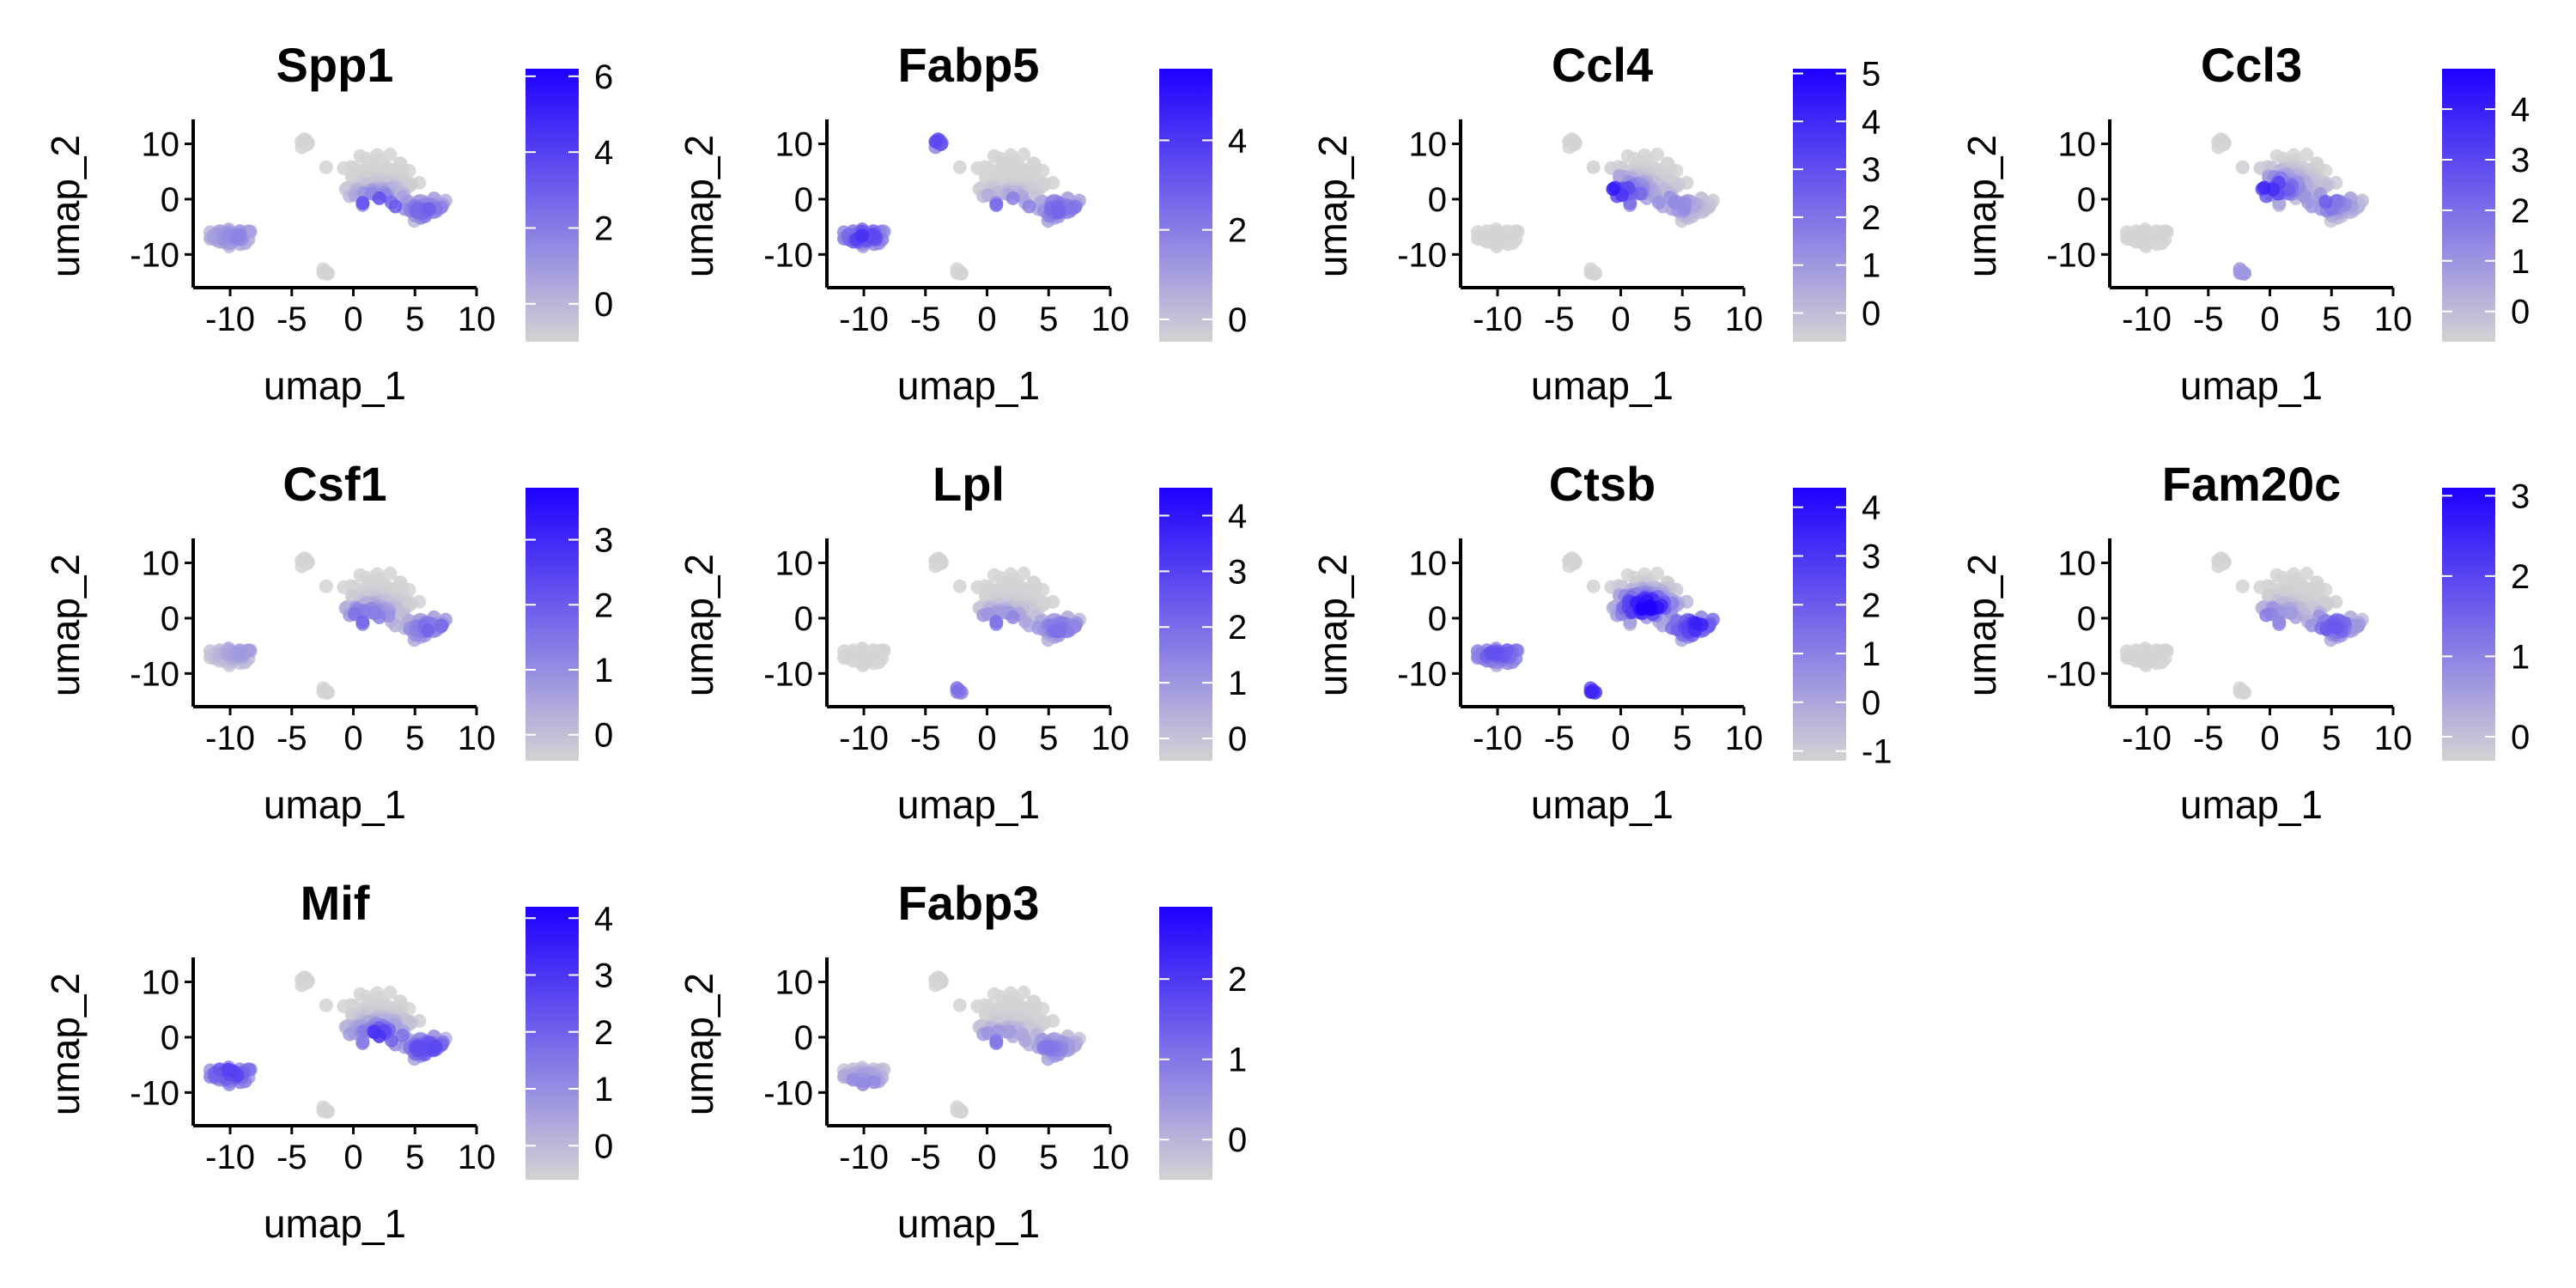 The width and height of the screenshot is (2576, 1288). What do you see at coordinates (2252, 484) in the screenshot?
I see `panel-title: Fam20c` at bounding box center [2252, 484].